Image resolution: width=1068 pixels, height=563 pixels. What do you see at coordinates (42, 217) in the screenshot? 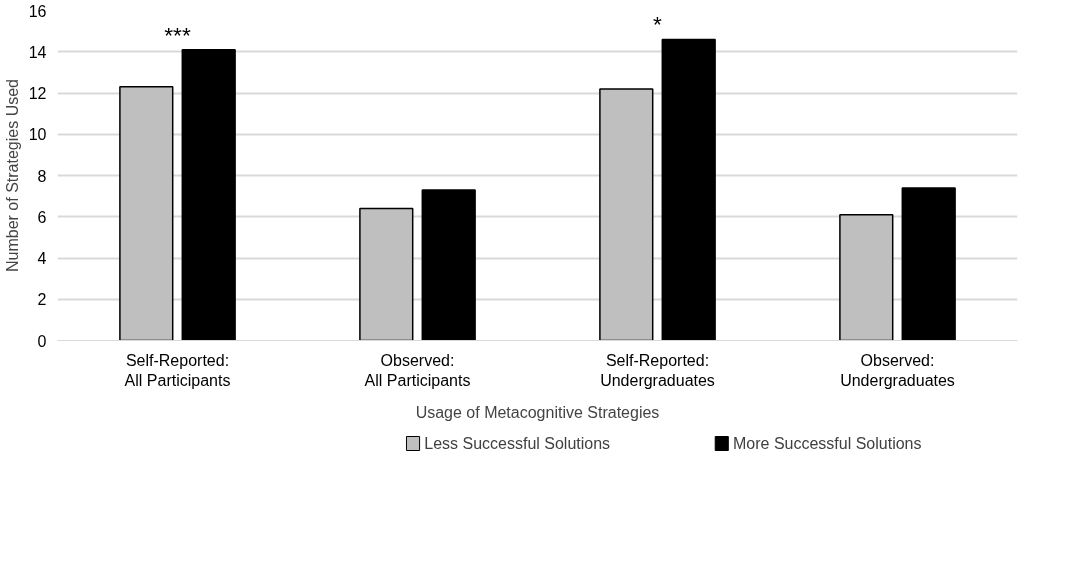
I see `y-tick-label: 6` at bounding box center [42, 217].